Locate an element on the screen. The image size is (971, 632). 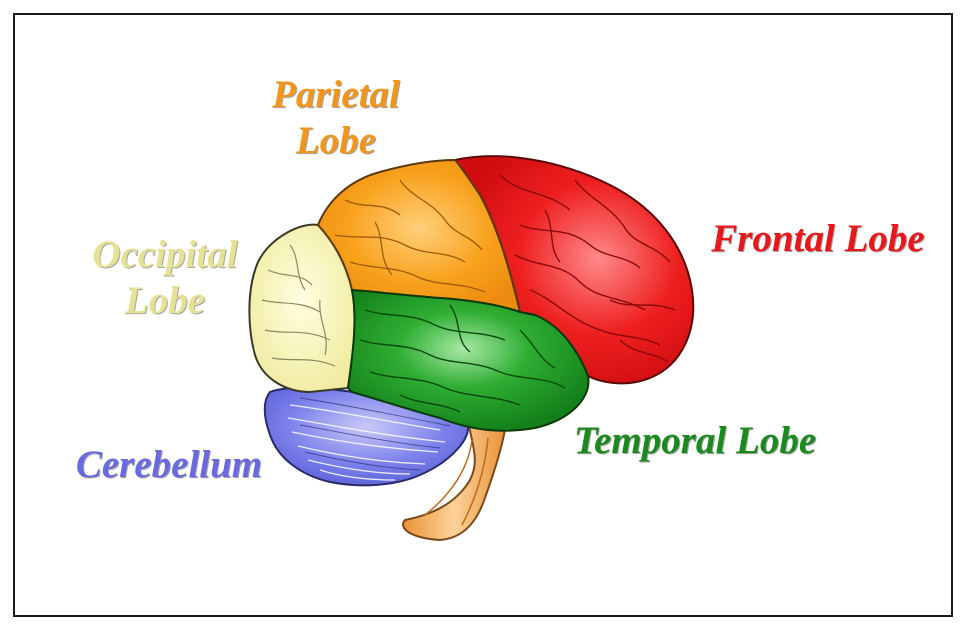
cerebellum-label: Cerebellum is located at coordinates (169, 464).